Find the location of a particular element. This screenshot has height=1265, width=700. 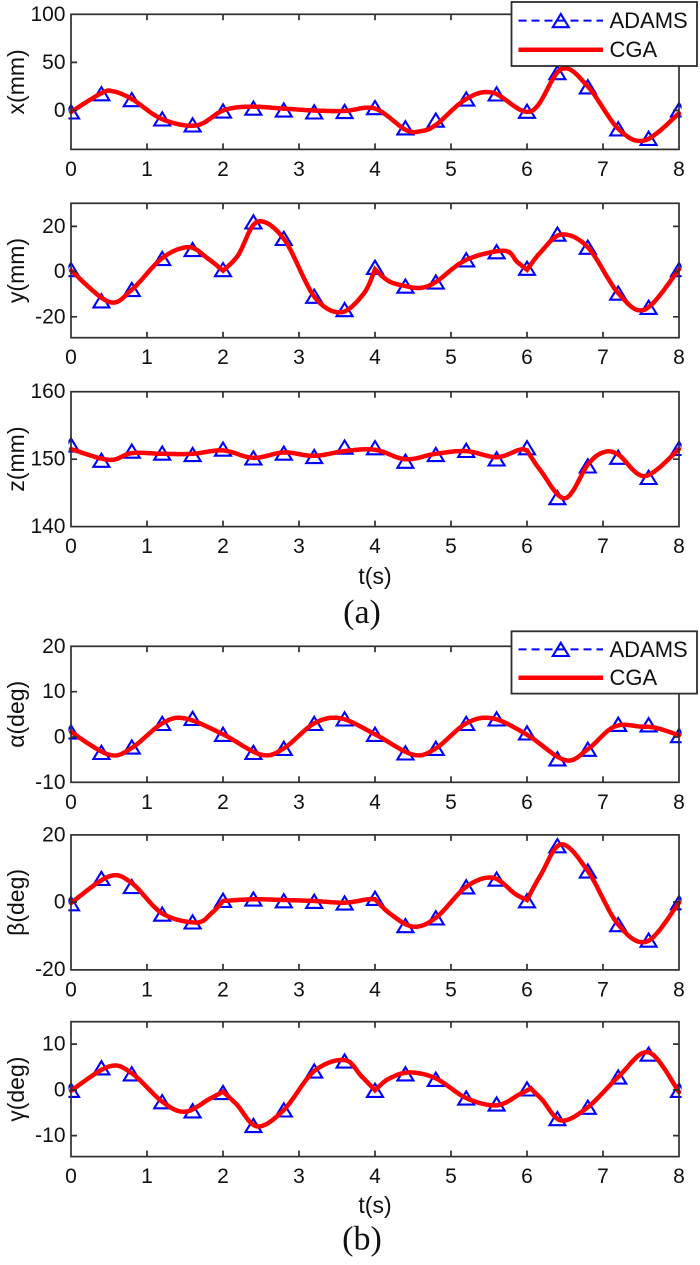

svg-text: α(deg) is located at coordinates (16, 714).